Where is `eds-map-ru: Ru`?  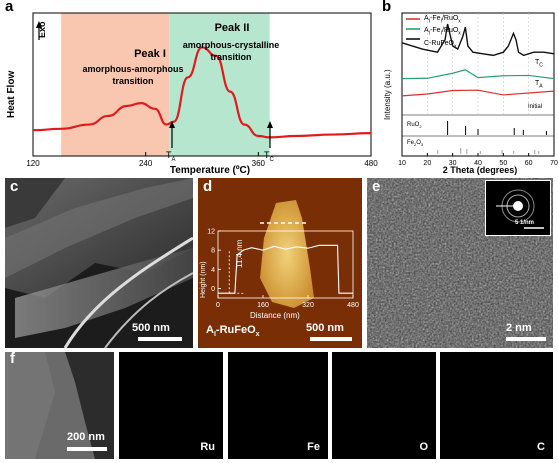
eds-map-ru: Ru is located at coordinates (171, 405).